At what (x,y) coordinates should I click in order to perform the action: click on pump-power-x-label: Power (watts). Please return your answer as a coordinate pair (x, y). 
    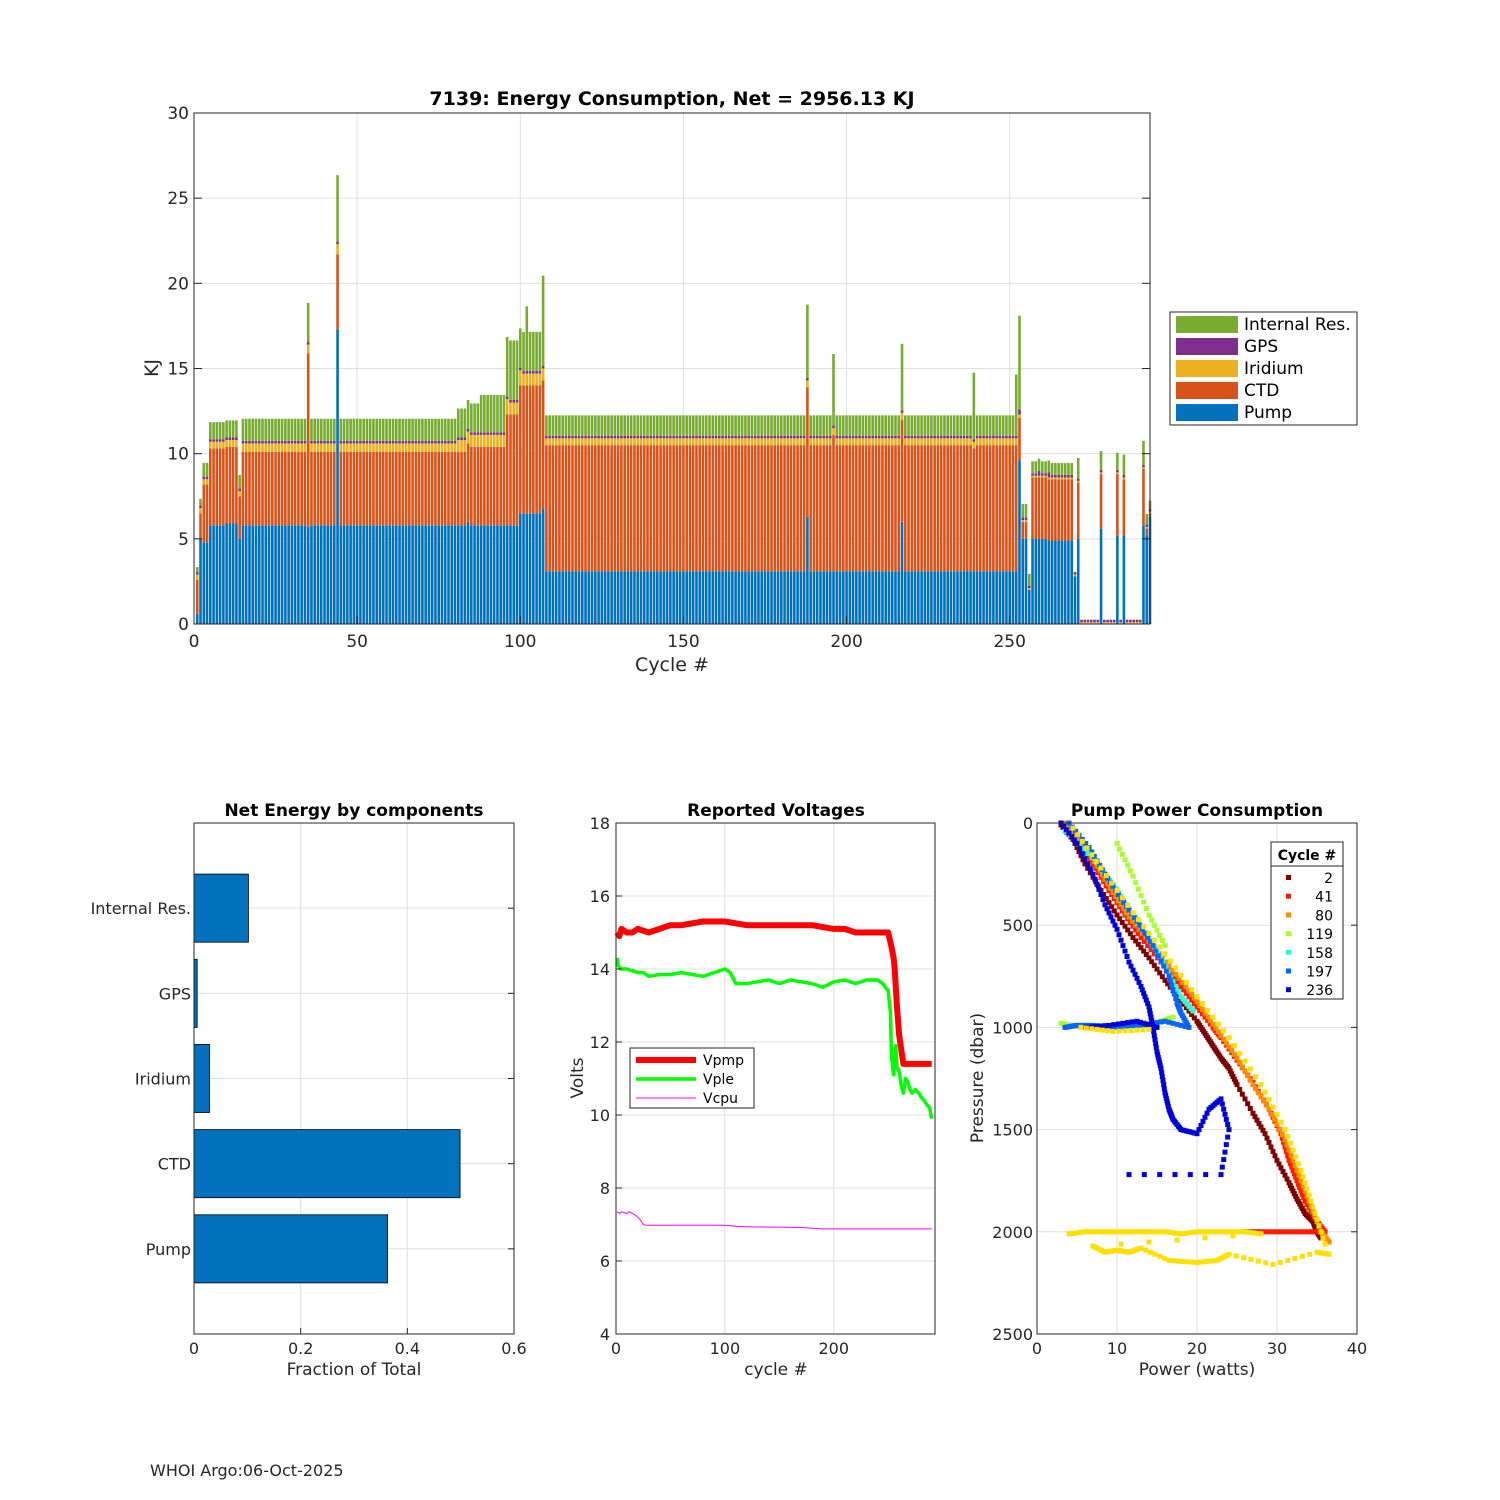
    Looking at the image, I should click on (1197, 1370).